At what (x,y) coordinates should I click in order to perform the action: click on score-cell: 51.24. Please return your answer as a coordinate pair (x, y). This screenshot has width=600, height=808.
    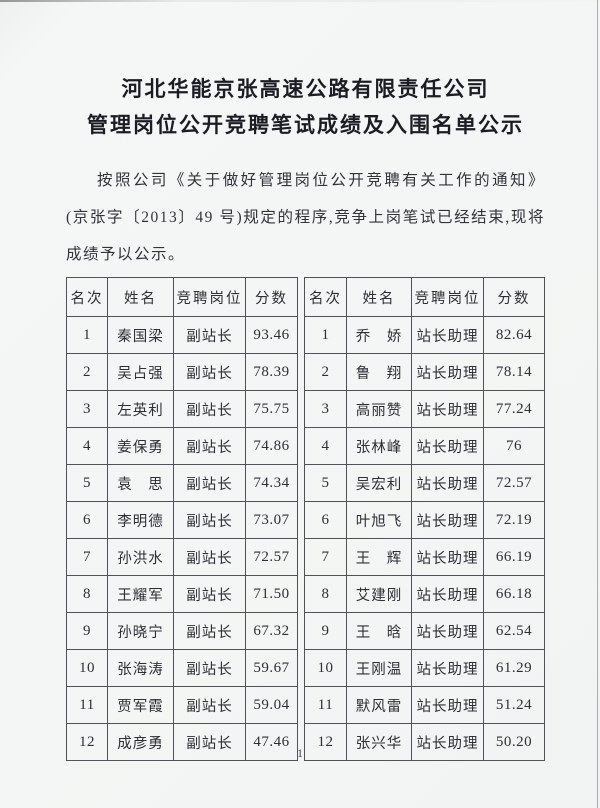
    Looking at the image, I should click on (514, 705).